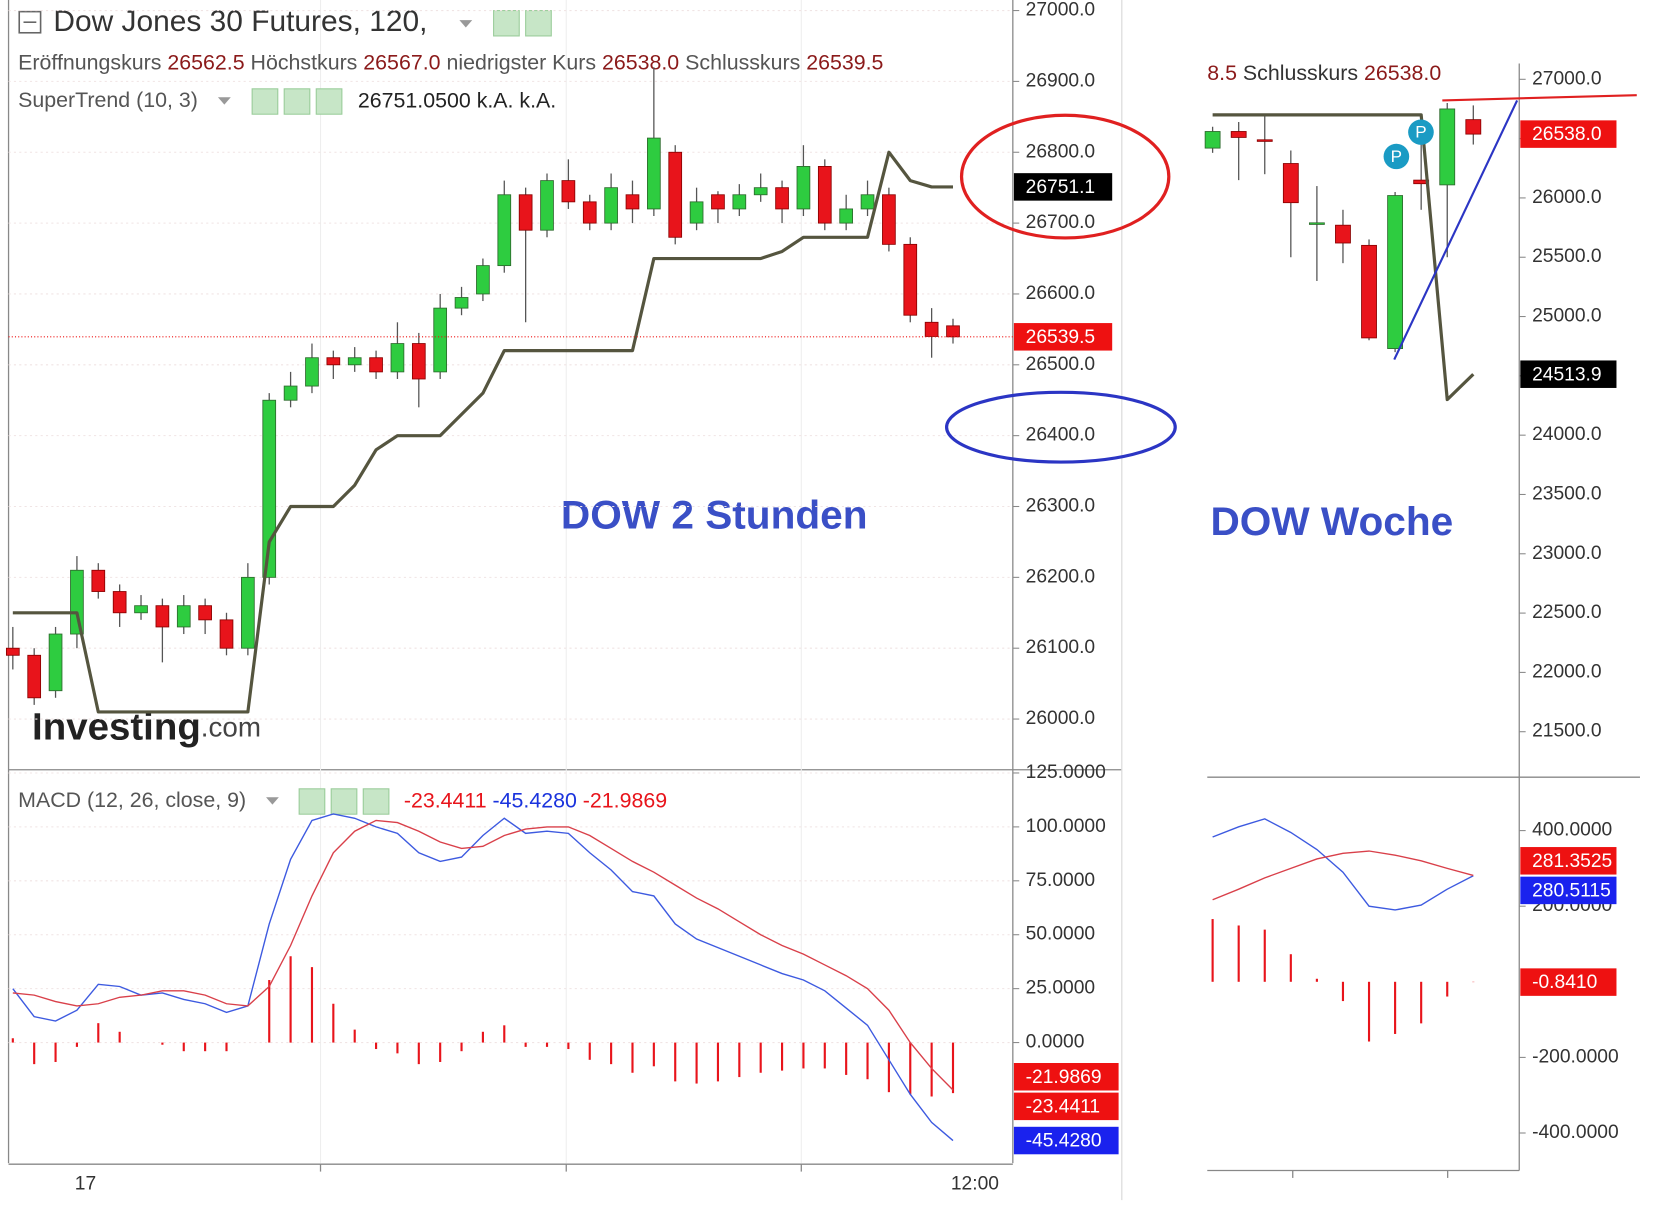 The image size is (1656, 1216). Describe the element at coordinates (1060, 151) in the screenshot. I see `y-tick-label: 26800.0` at that location.